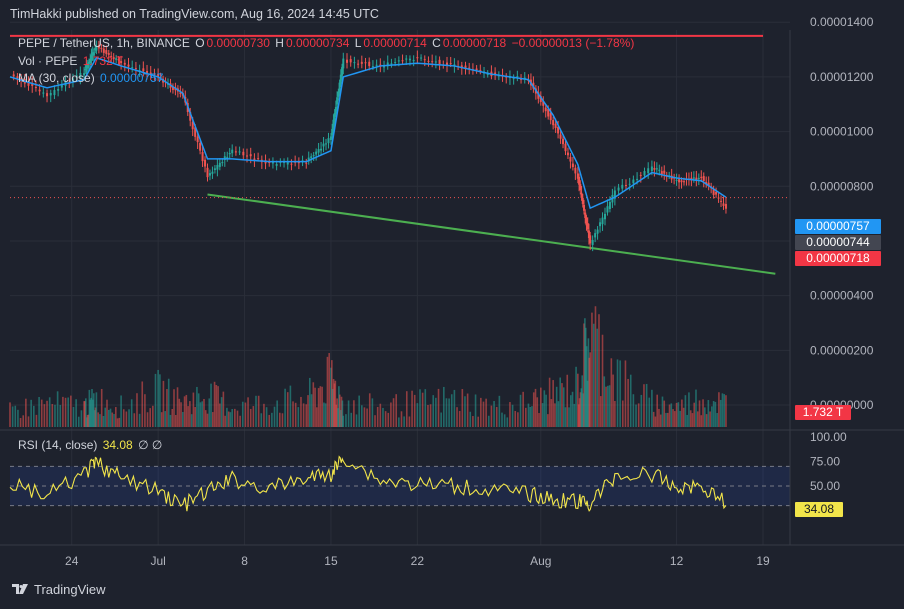  Describe the element at coordinates (331, 561) in the screenshot. I see `time-axis-label: 15` at that location.